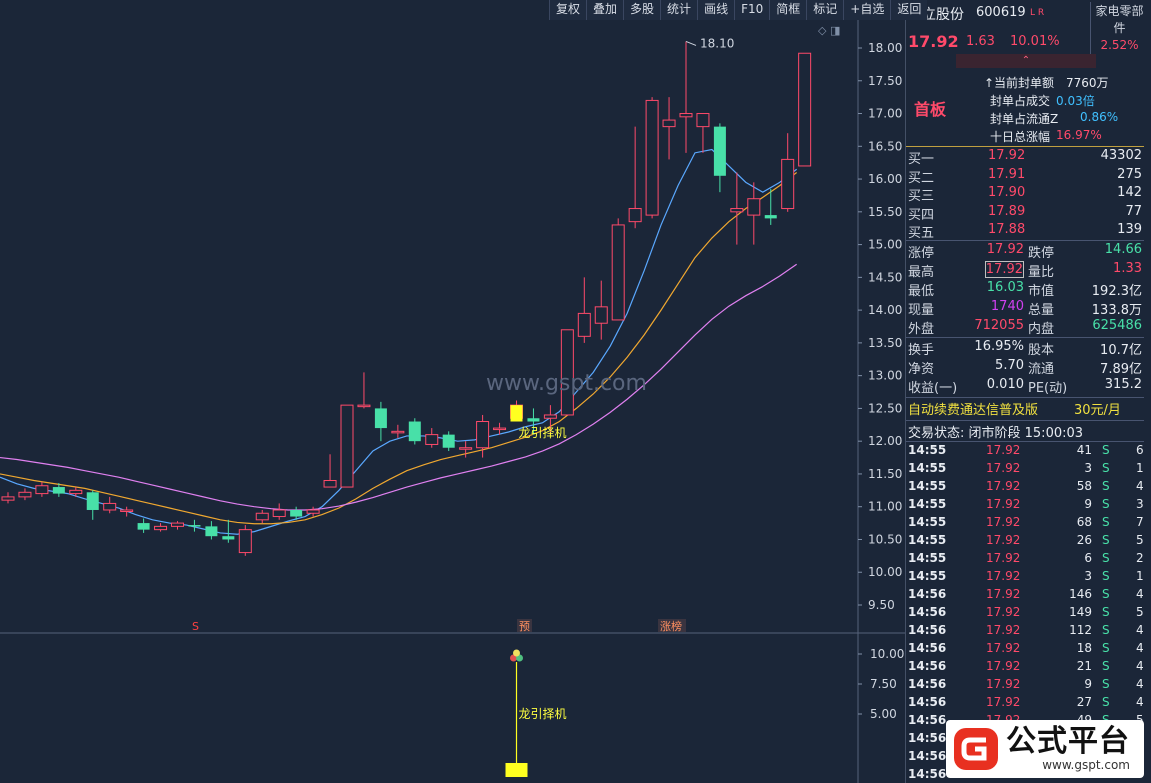 This screenshot has height=783, width=1151. Describe the element at coordinates (1020, 137) in the screenshot. I see `seal-label: 十日总涨幅` at that location.